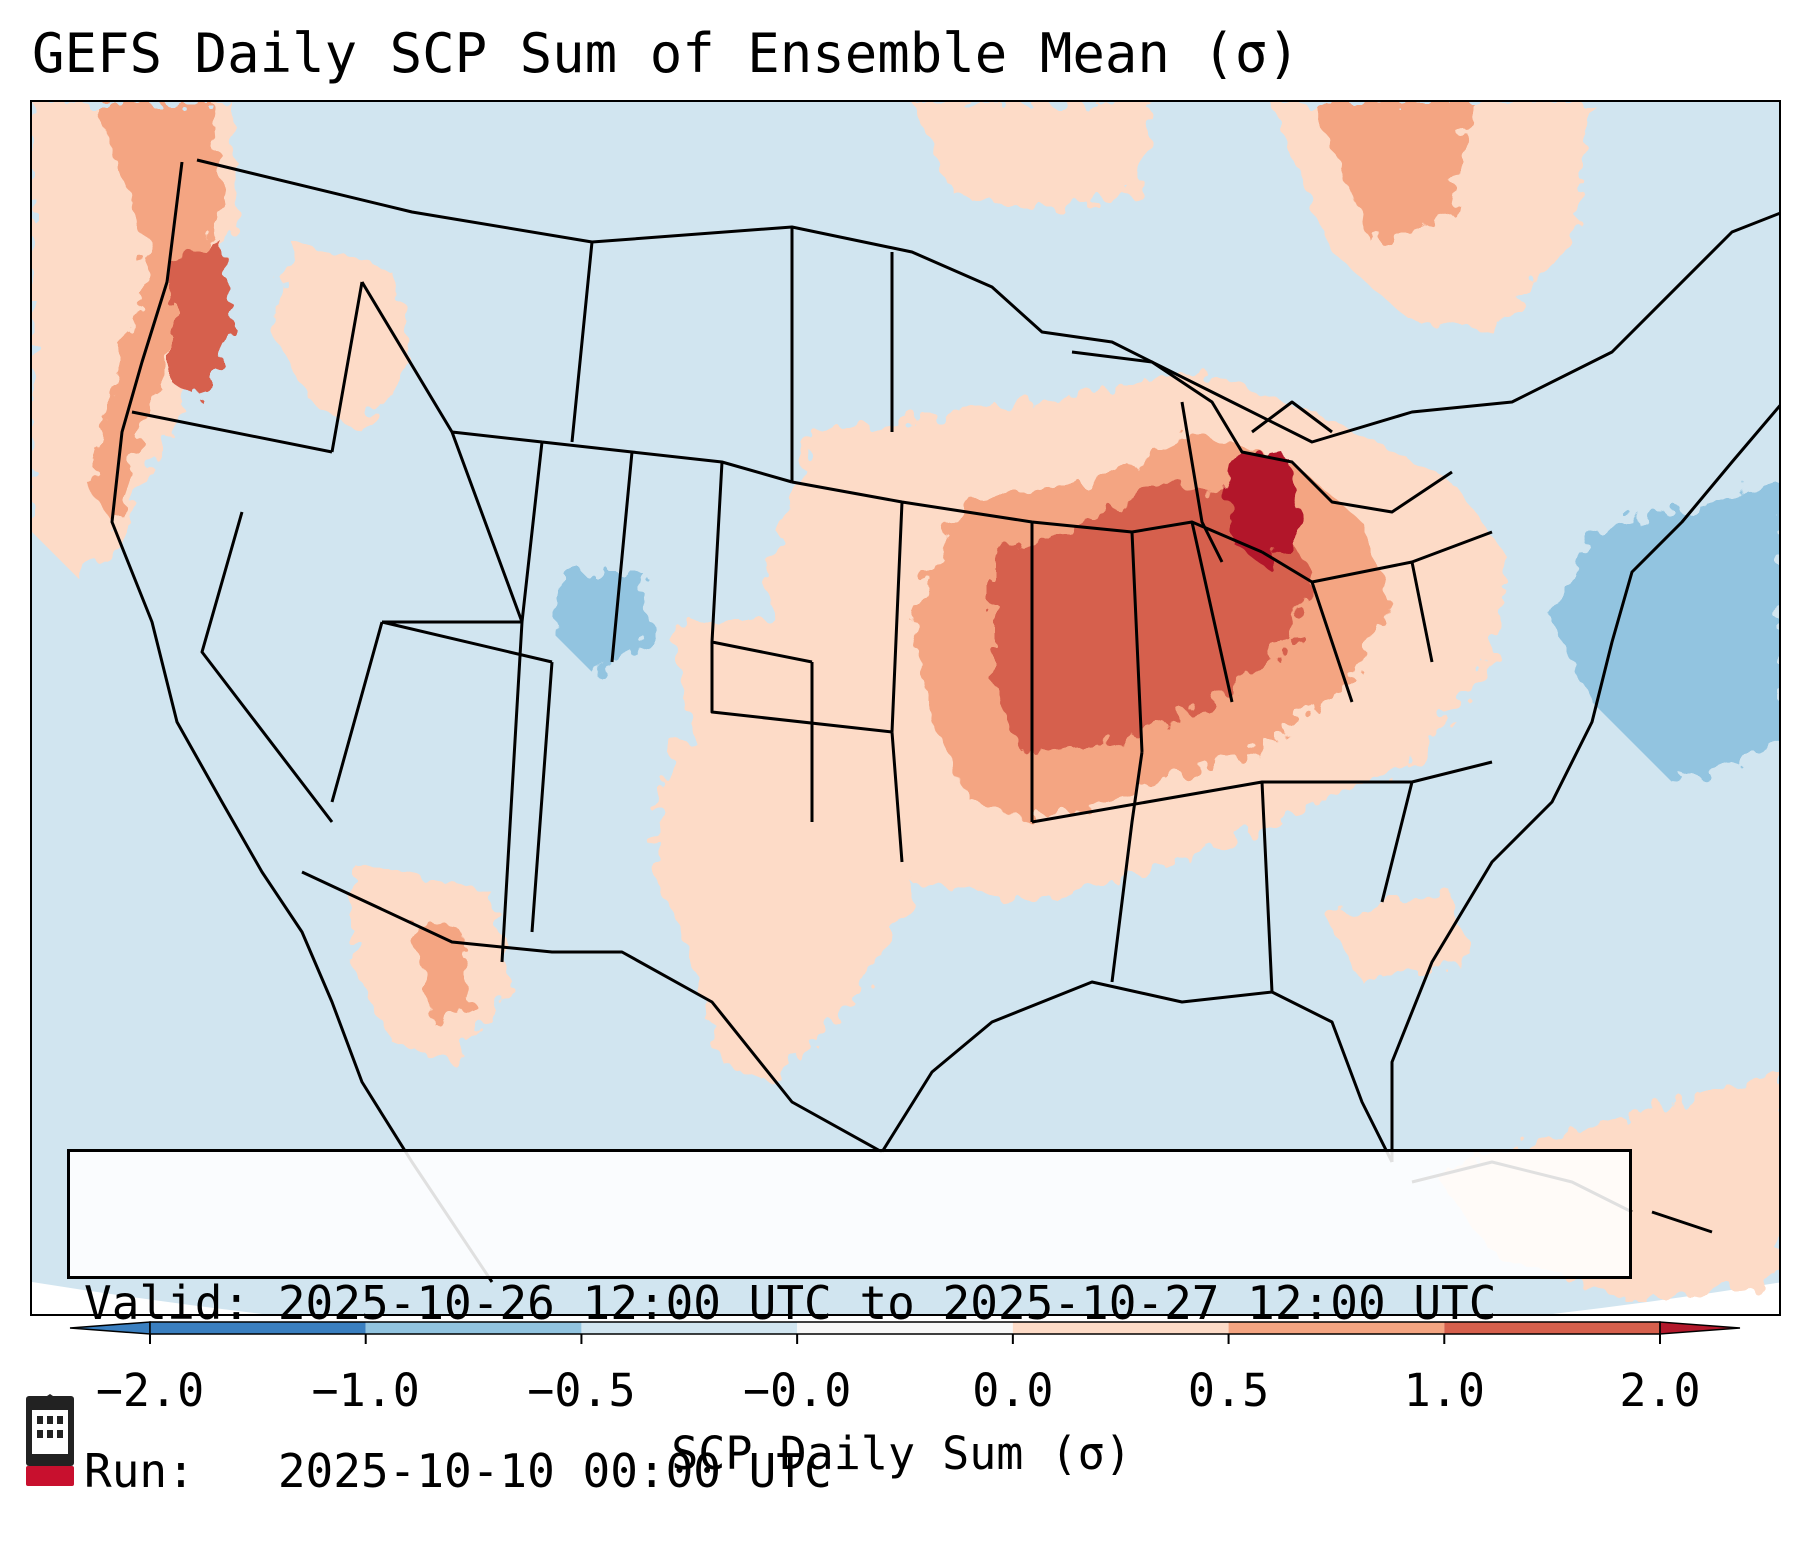 This screenshot has width=1803, height=1555. I want to click on us-mexico-border, so click(592, 1012).